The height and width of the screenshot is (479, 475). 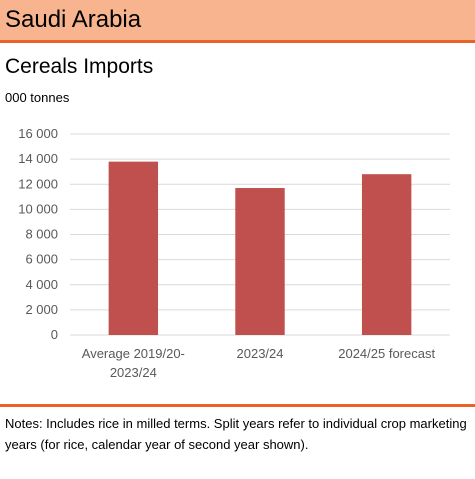 What do you see at coordinates (37, 97) in the screenshot?
I see `unit-label: 000 tonnes` at bounding box center [37, 97].